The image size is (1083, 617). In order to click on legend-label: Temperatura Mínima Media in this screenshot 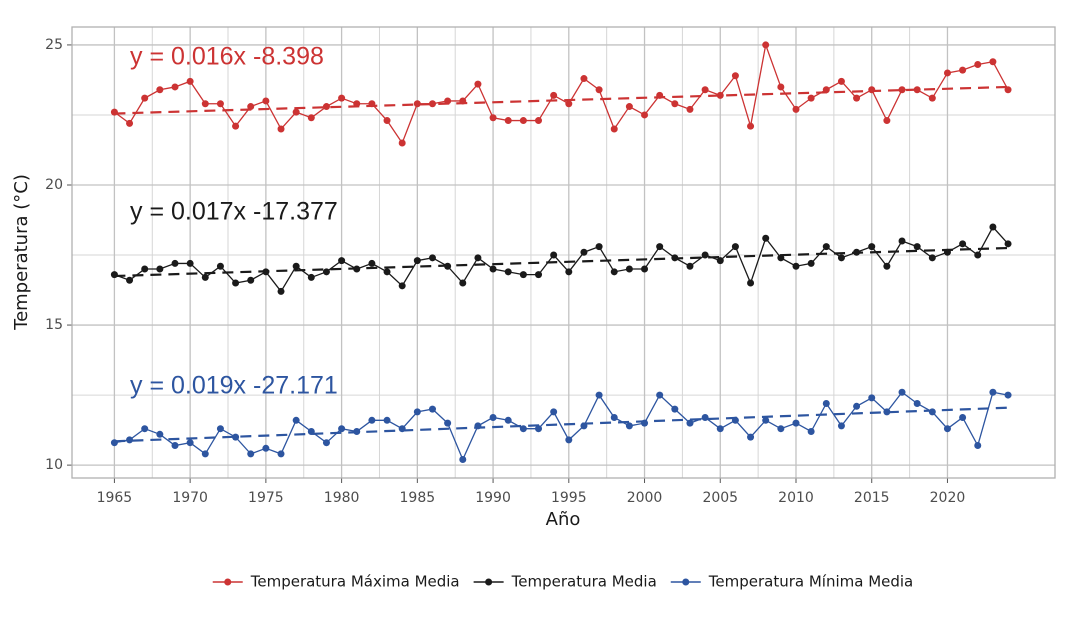, I will do `click(811, 582)`.